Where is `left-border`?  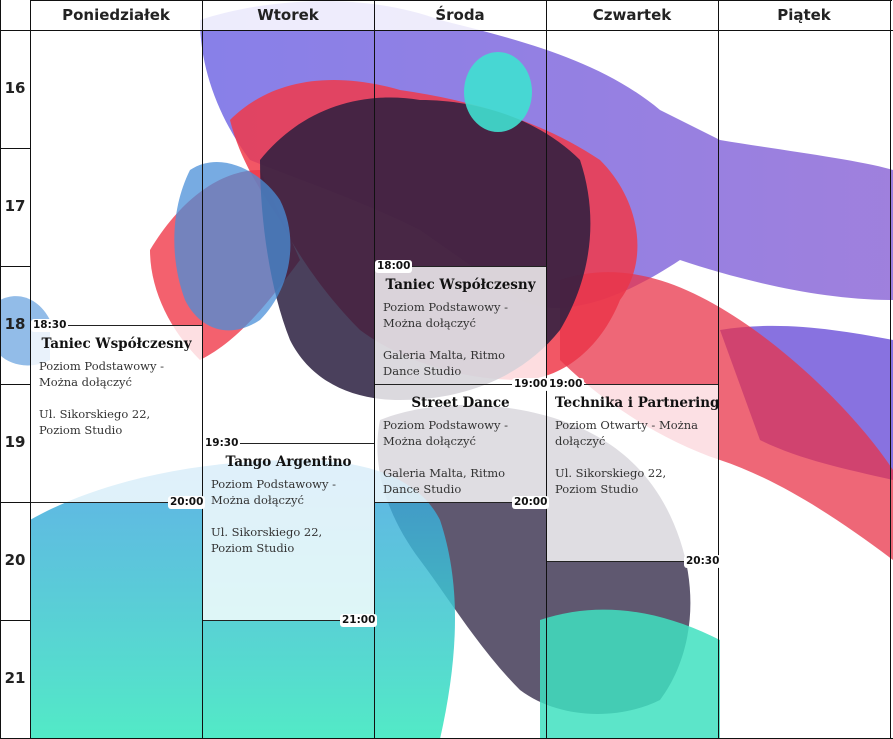 left-border is located at coordinates (0, 369).